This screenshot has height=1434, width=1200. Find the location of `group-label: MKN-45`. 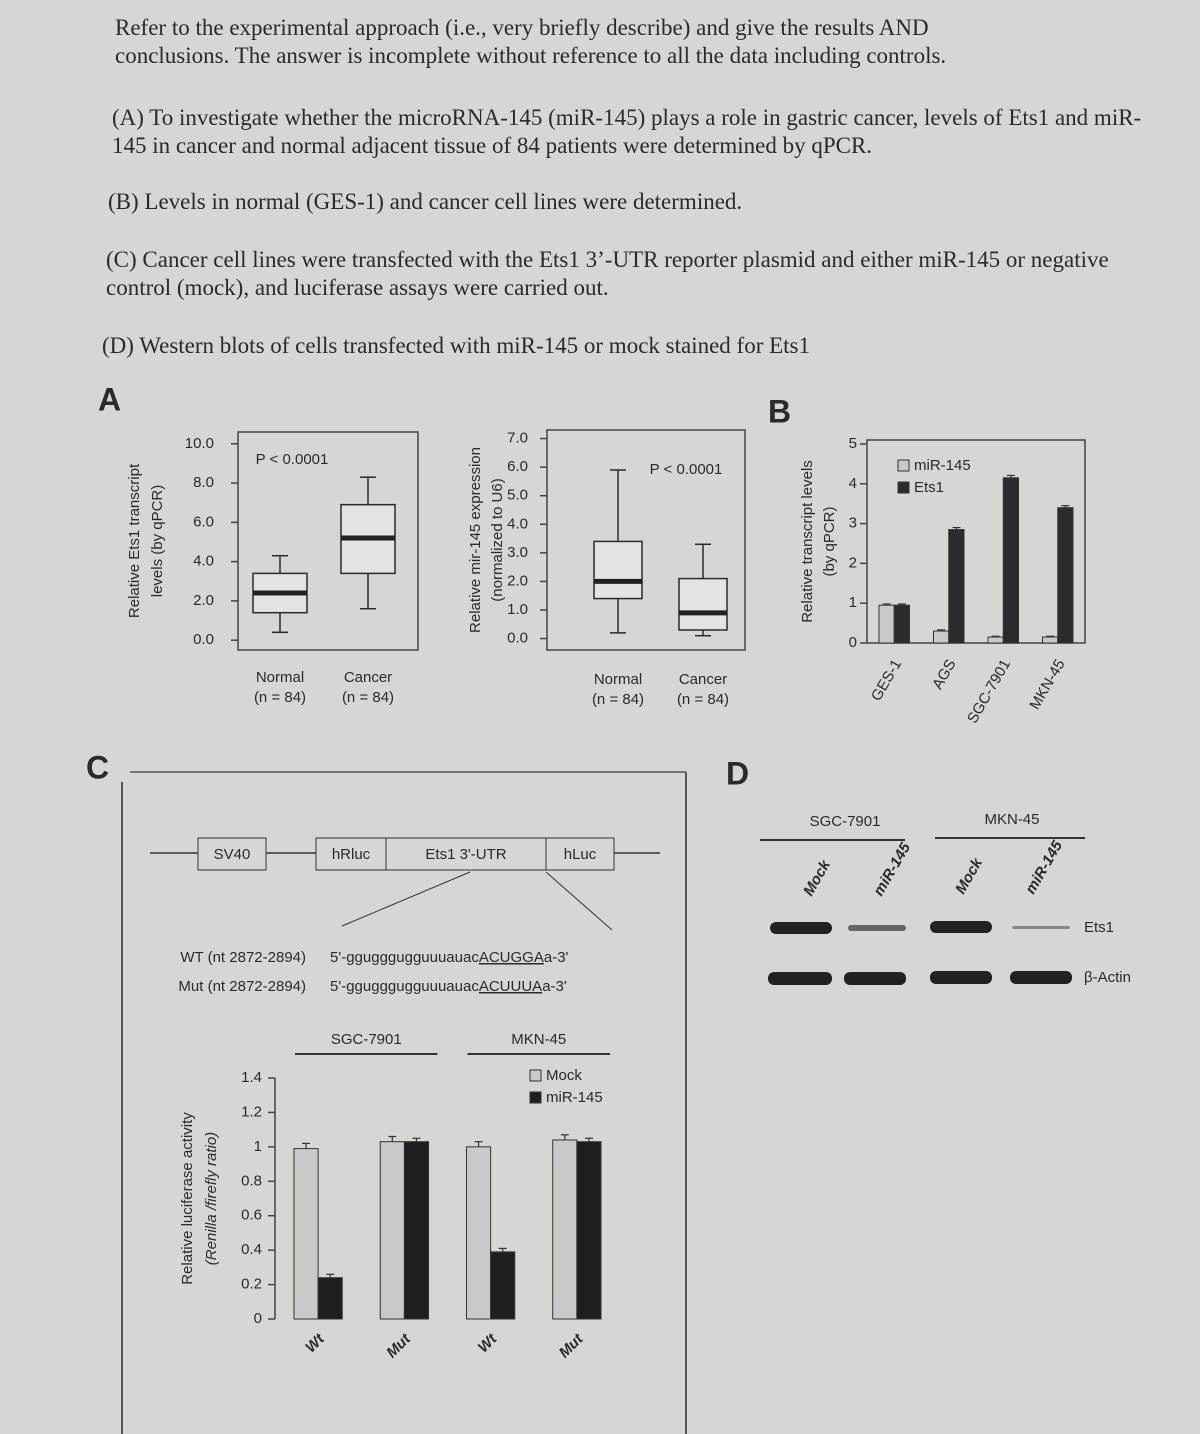

group-label: MKN-45 is located at coordinates (538, 1039).